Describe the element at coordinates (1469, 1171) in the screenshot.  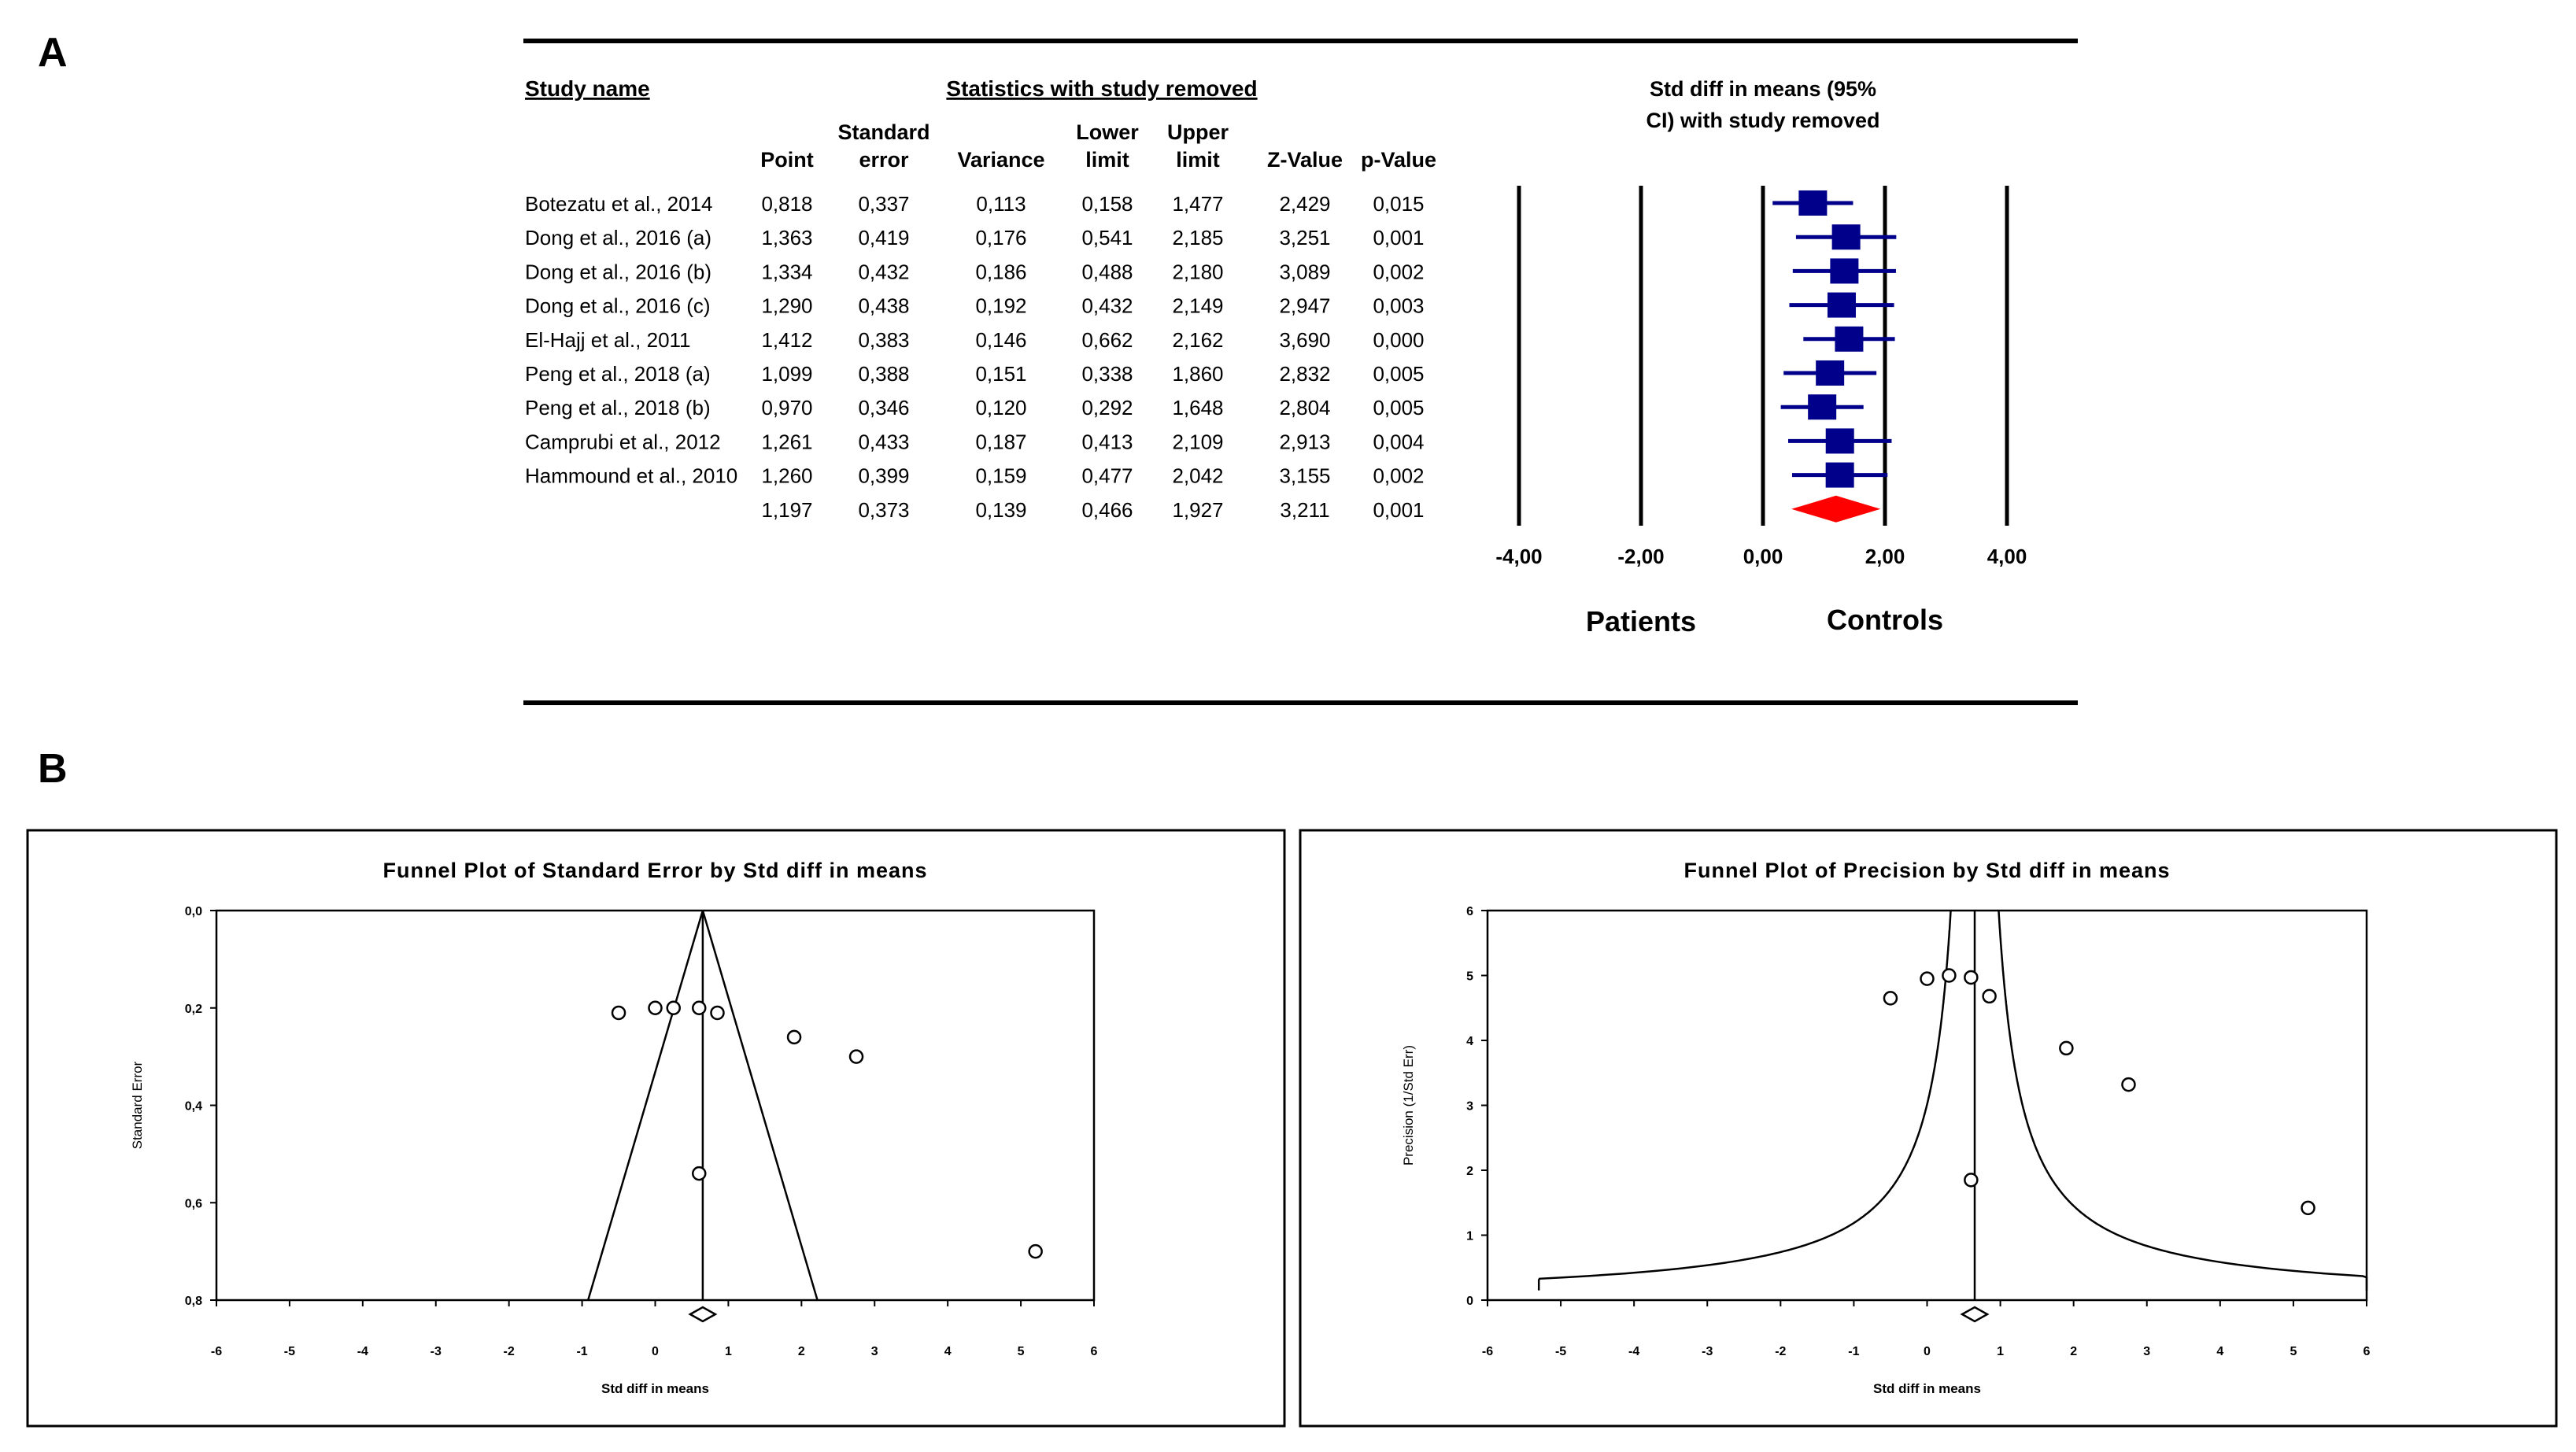
I see `y-tick-label: 2` at that location.